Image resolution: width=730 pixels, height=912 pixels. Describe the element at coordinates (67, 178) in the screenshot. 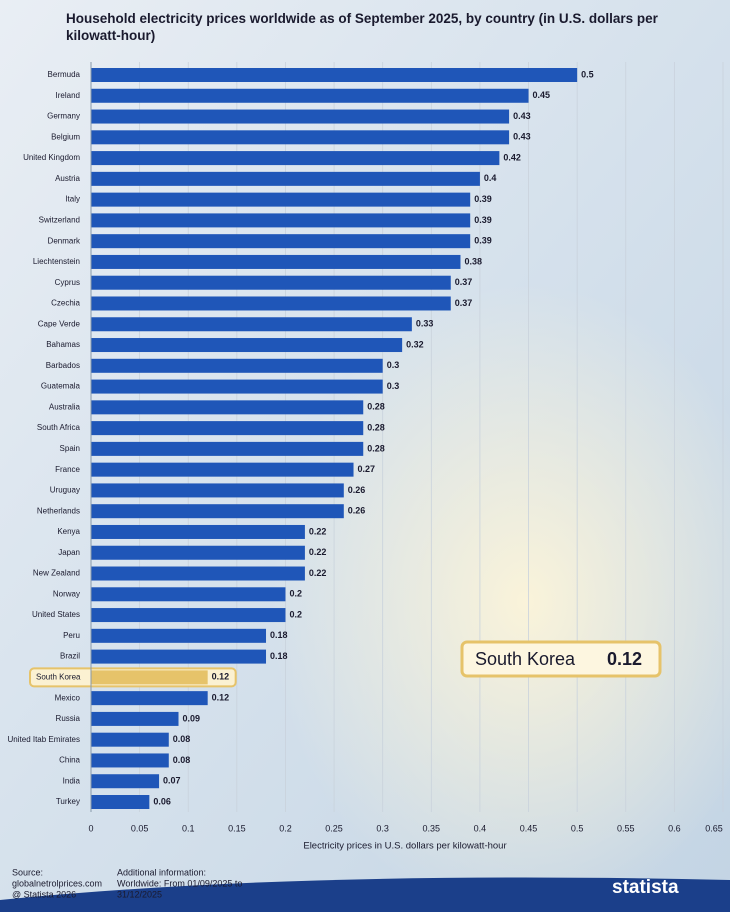

I see `y-tick-label: Austria` at that location.